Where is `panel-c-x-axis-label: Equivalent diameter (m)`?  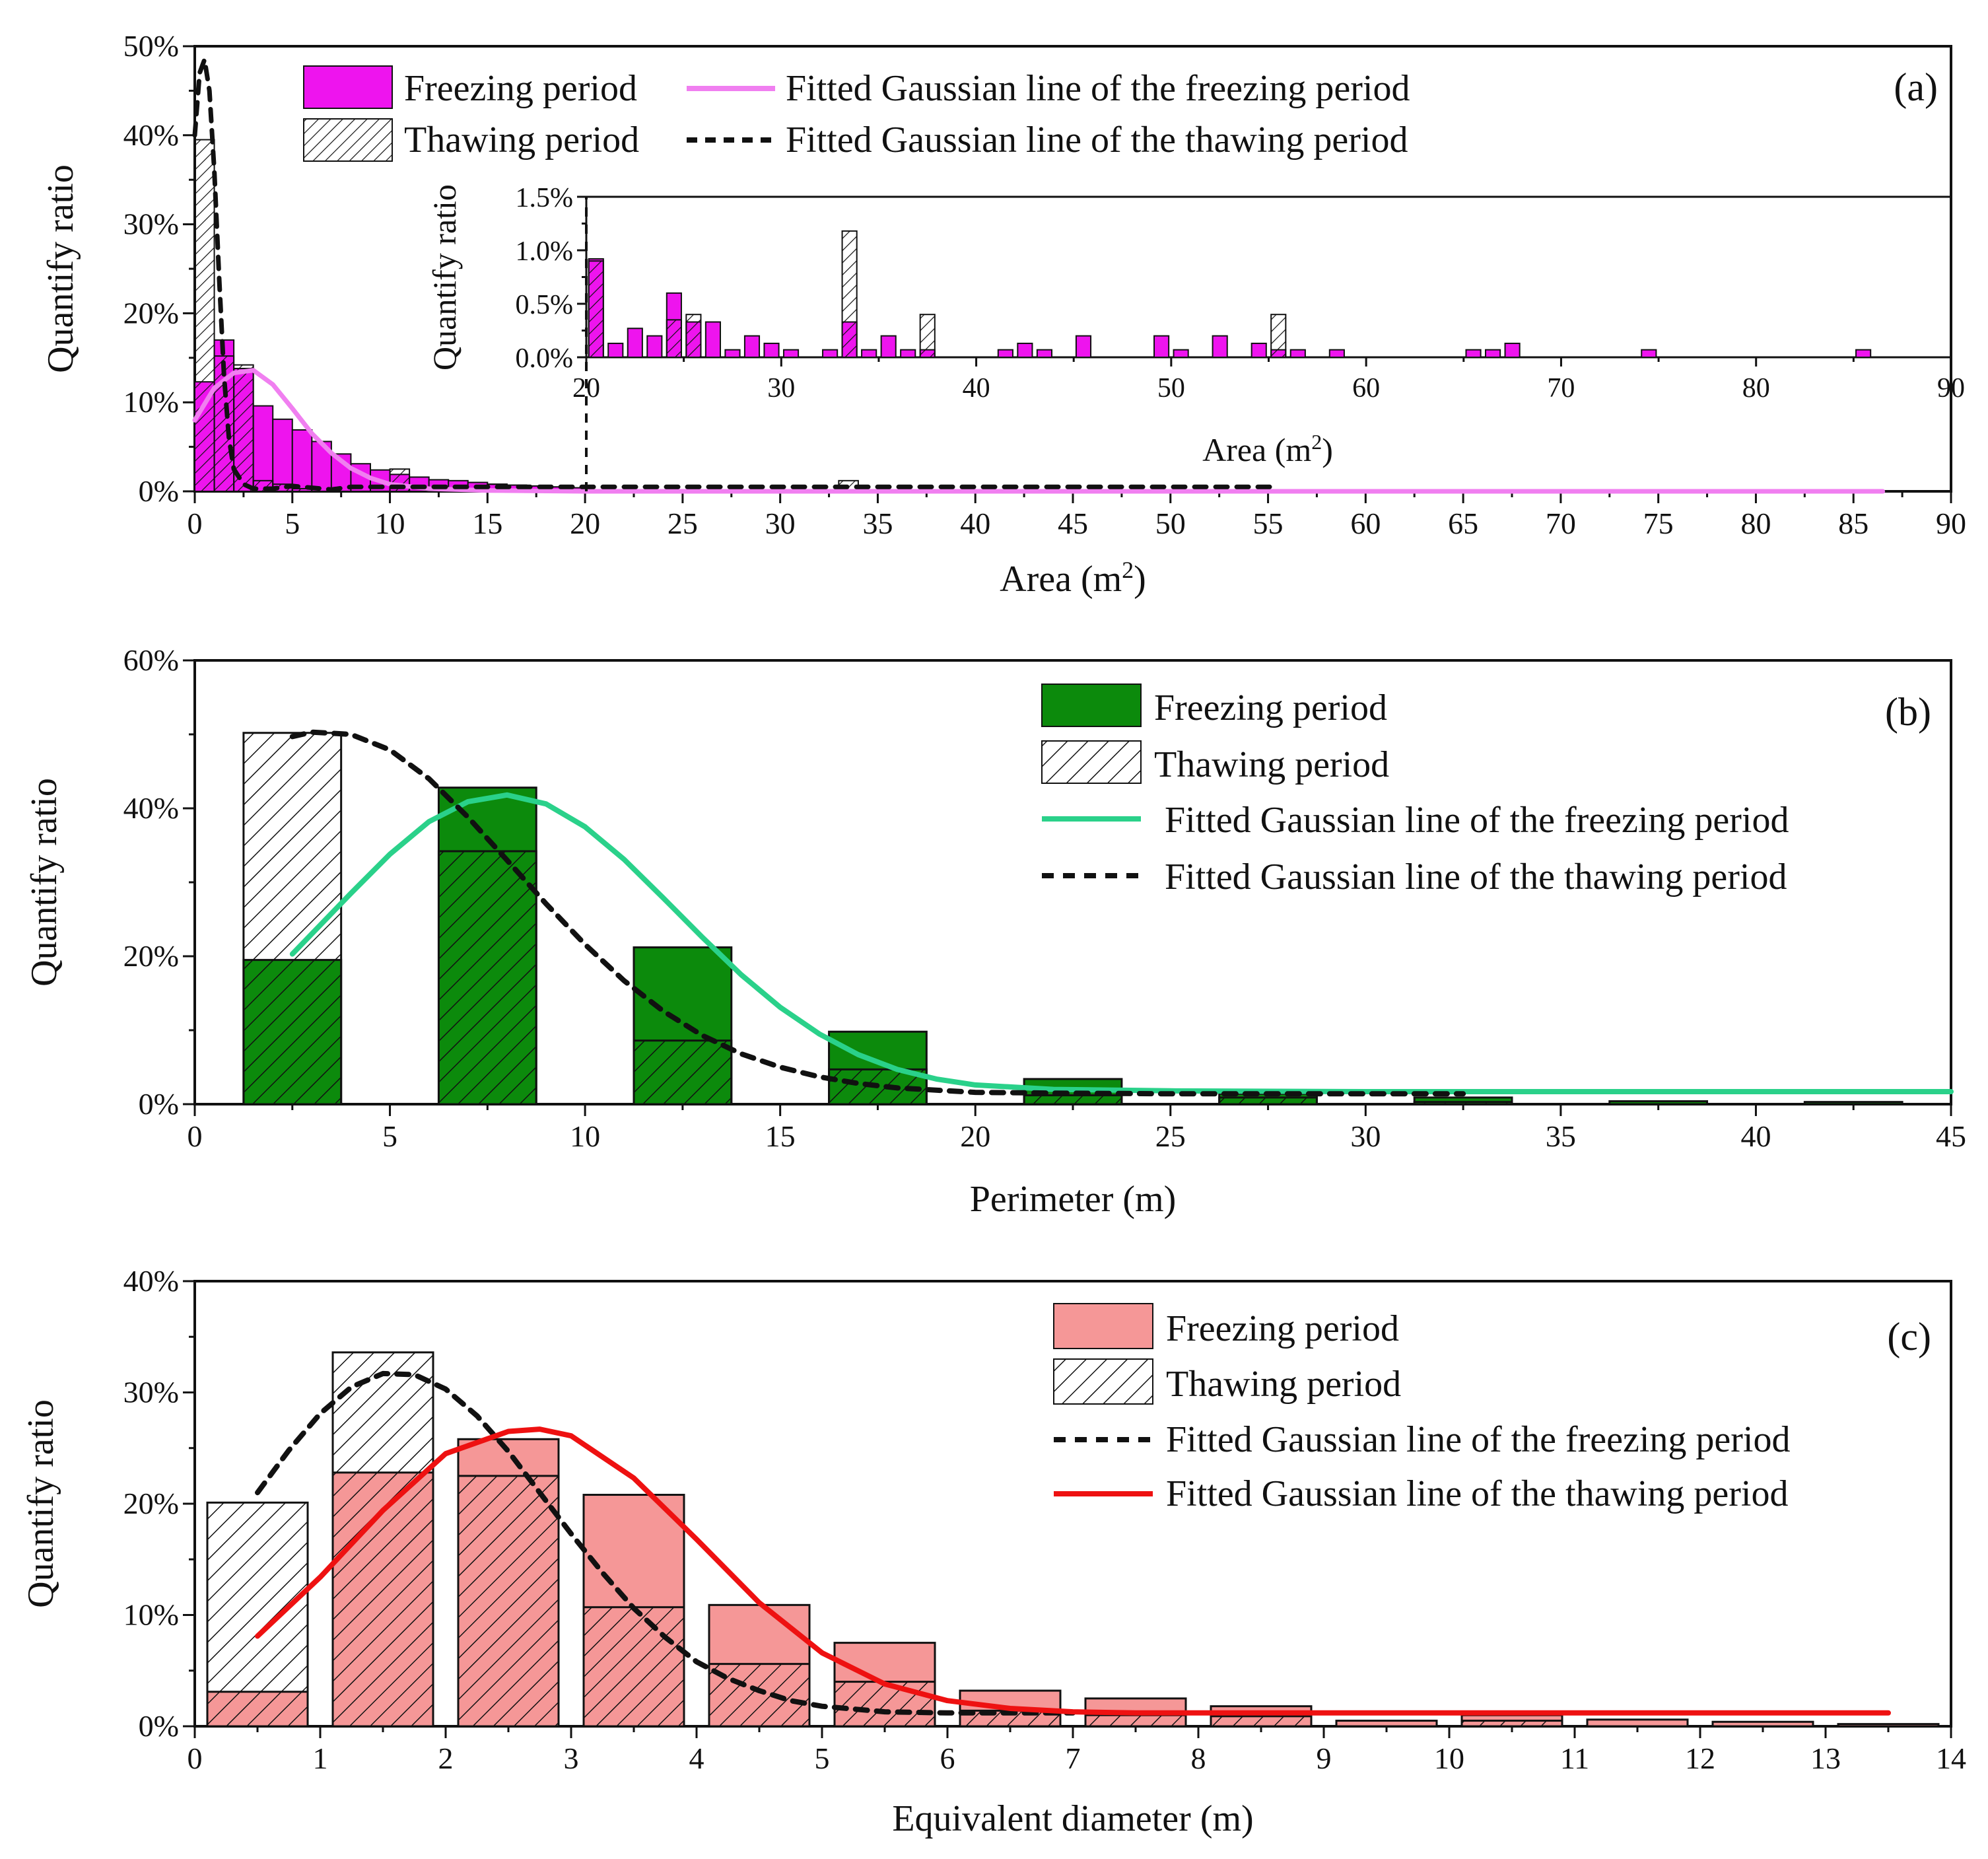 panel-c-x-axis-label: Equivalent diameter (m) is located at coordinates (1072, 1819).